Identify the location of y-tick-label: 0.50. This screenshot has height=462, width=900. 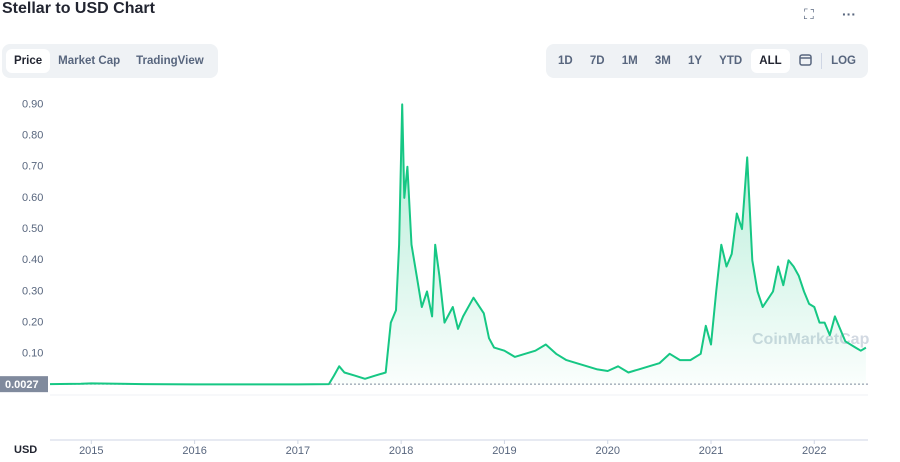
(32, 229).